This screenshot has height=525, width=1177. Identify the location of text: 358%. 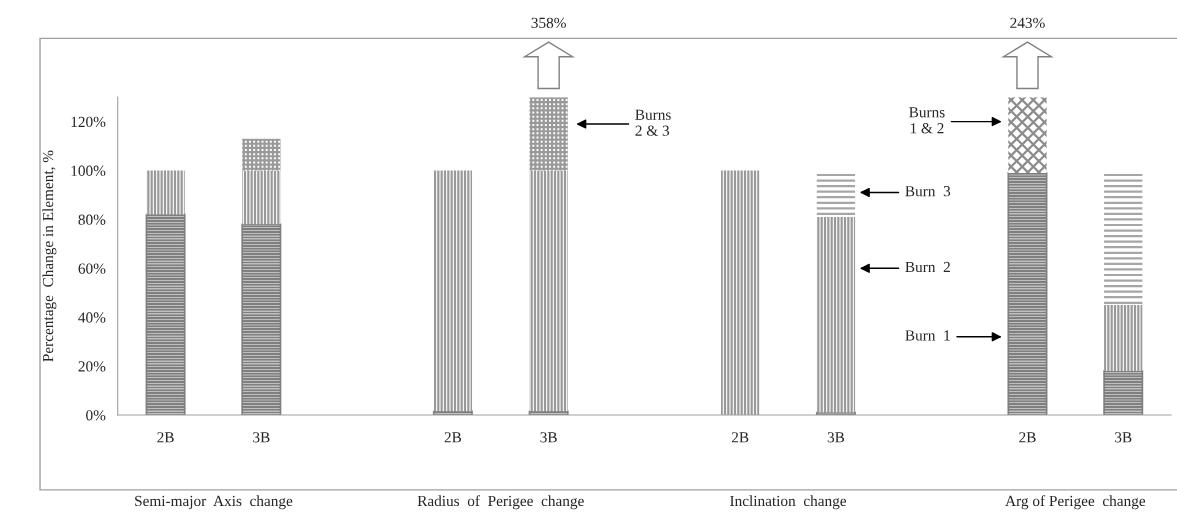
(548, 23).